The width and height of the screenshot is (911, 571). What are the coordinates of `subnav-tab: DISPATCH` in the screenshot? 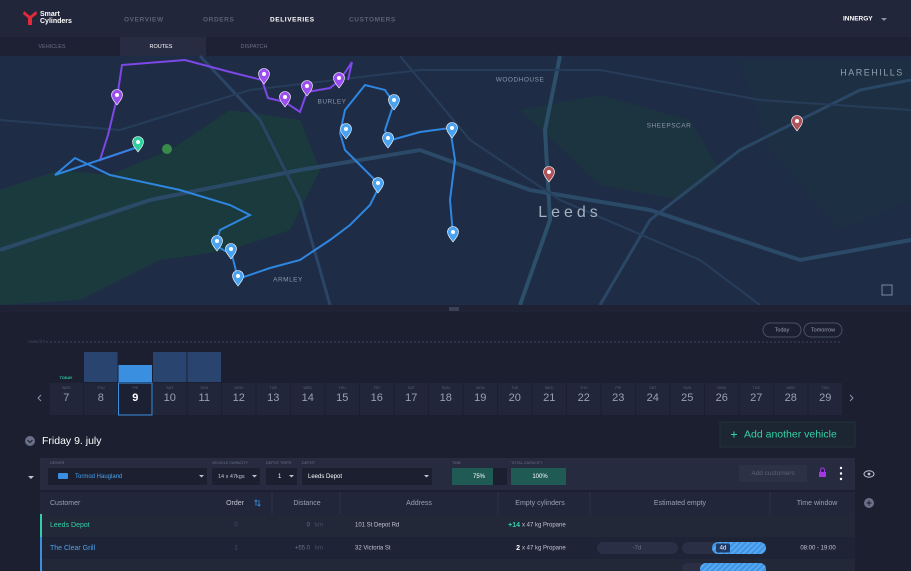 It's located at (254, 47).